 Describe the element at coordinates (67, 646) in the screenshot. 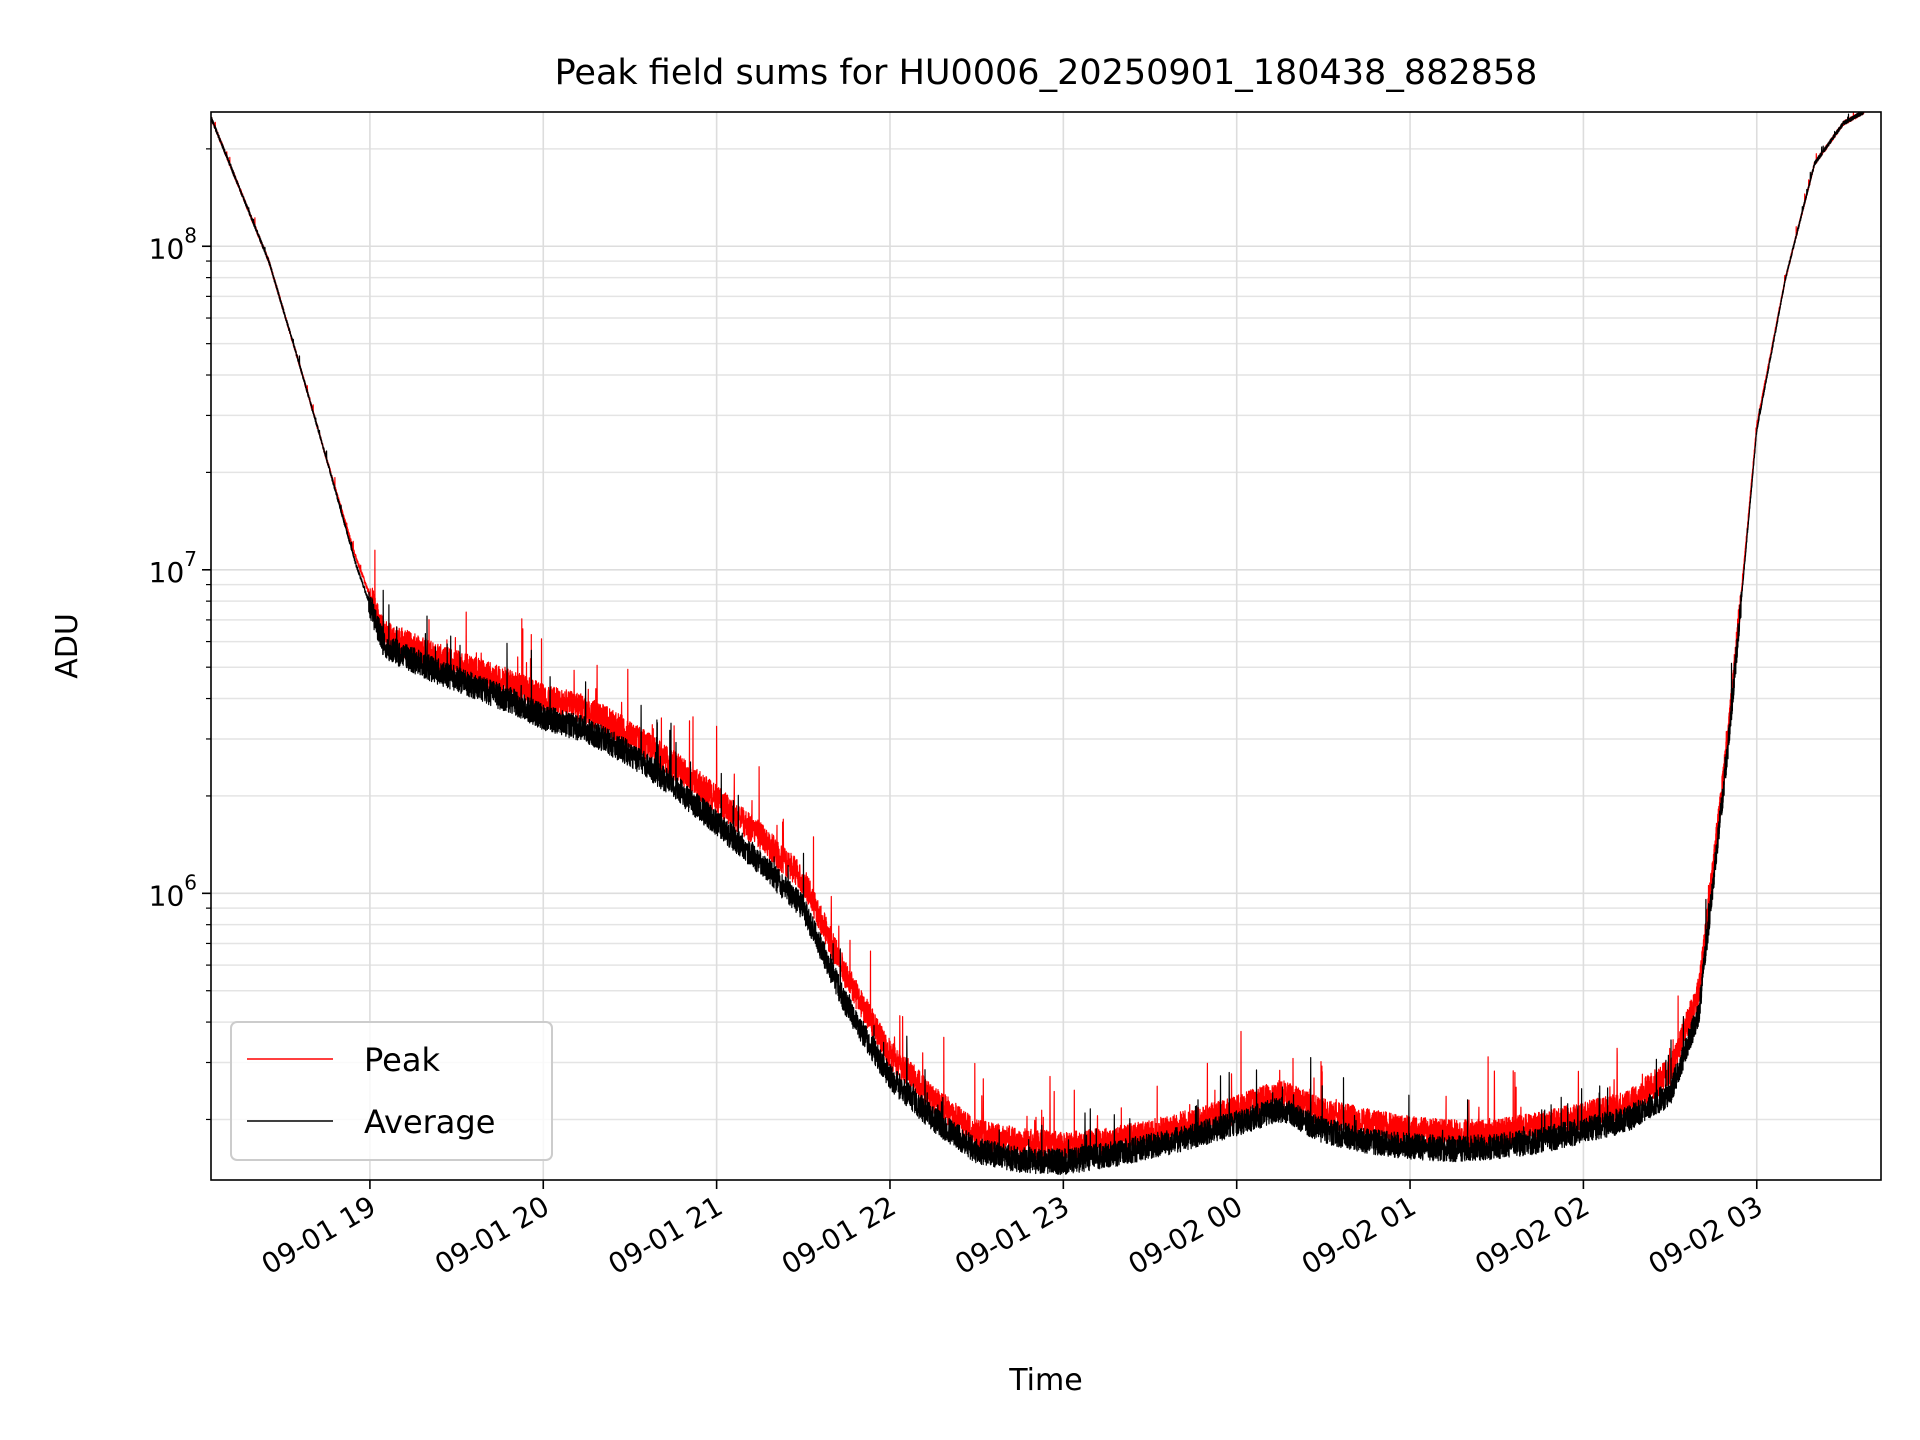

I see `y-axis-label: ADU` at that location.